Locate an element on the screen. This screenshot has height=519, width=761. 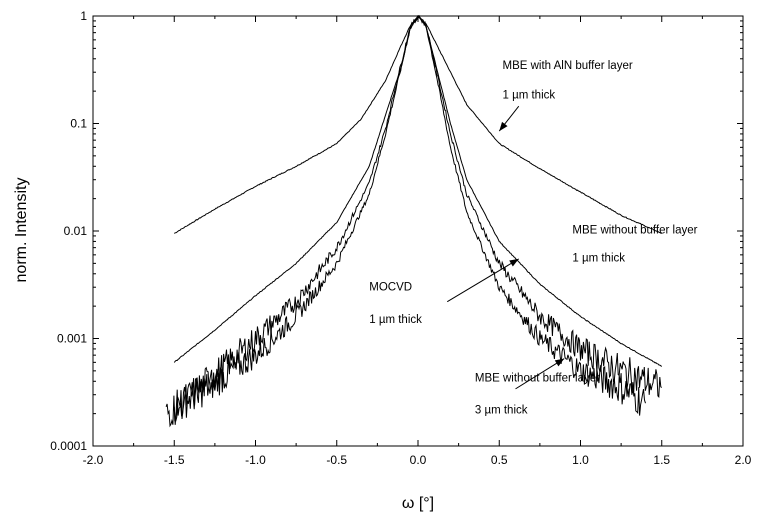
y-tick-label: 0.1 is located at coordinates (78, 124).